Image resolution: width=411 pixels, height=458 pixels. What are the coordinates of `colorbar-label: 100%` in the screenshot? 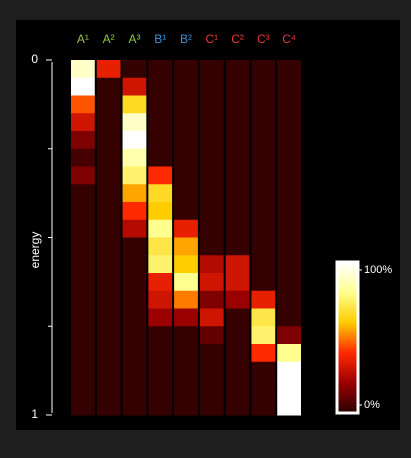 It's located at (378, 270).